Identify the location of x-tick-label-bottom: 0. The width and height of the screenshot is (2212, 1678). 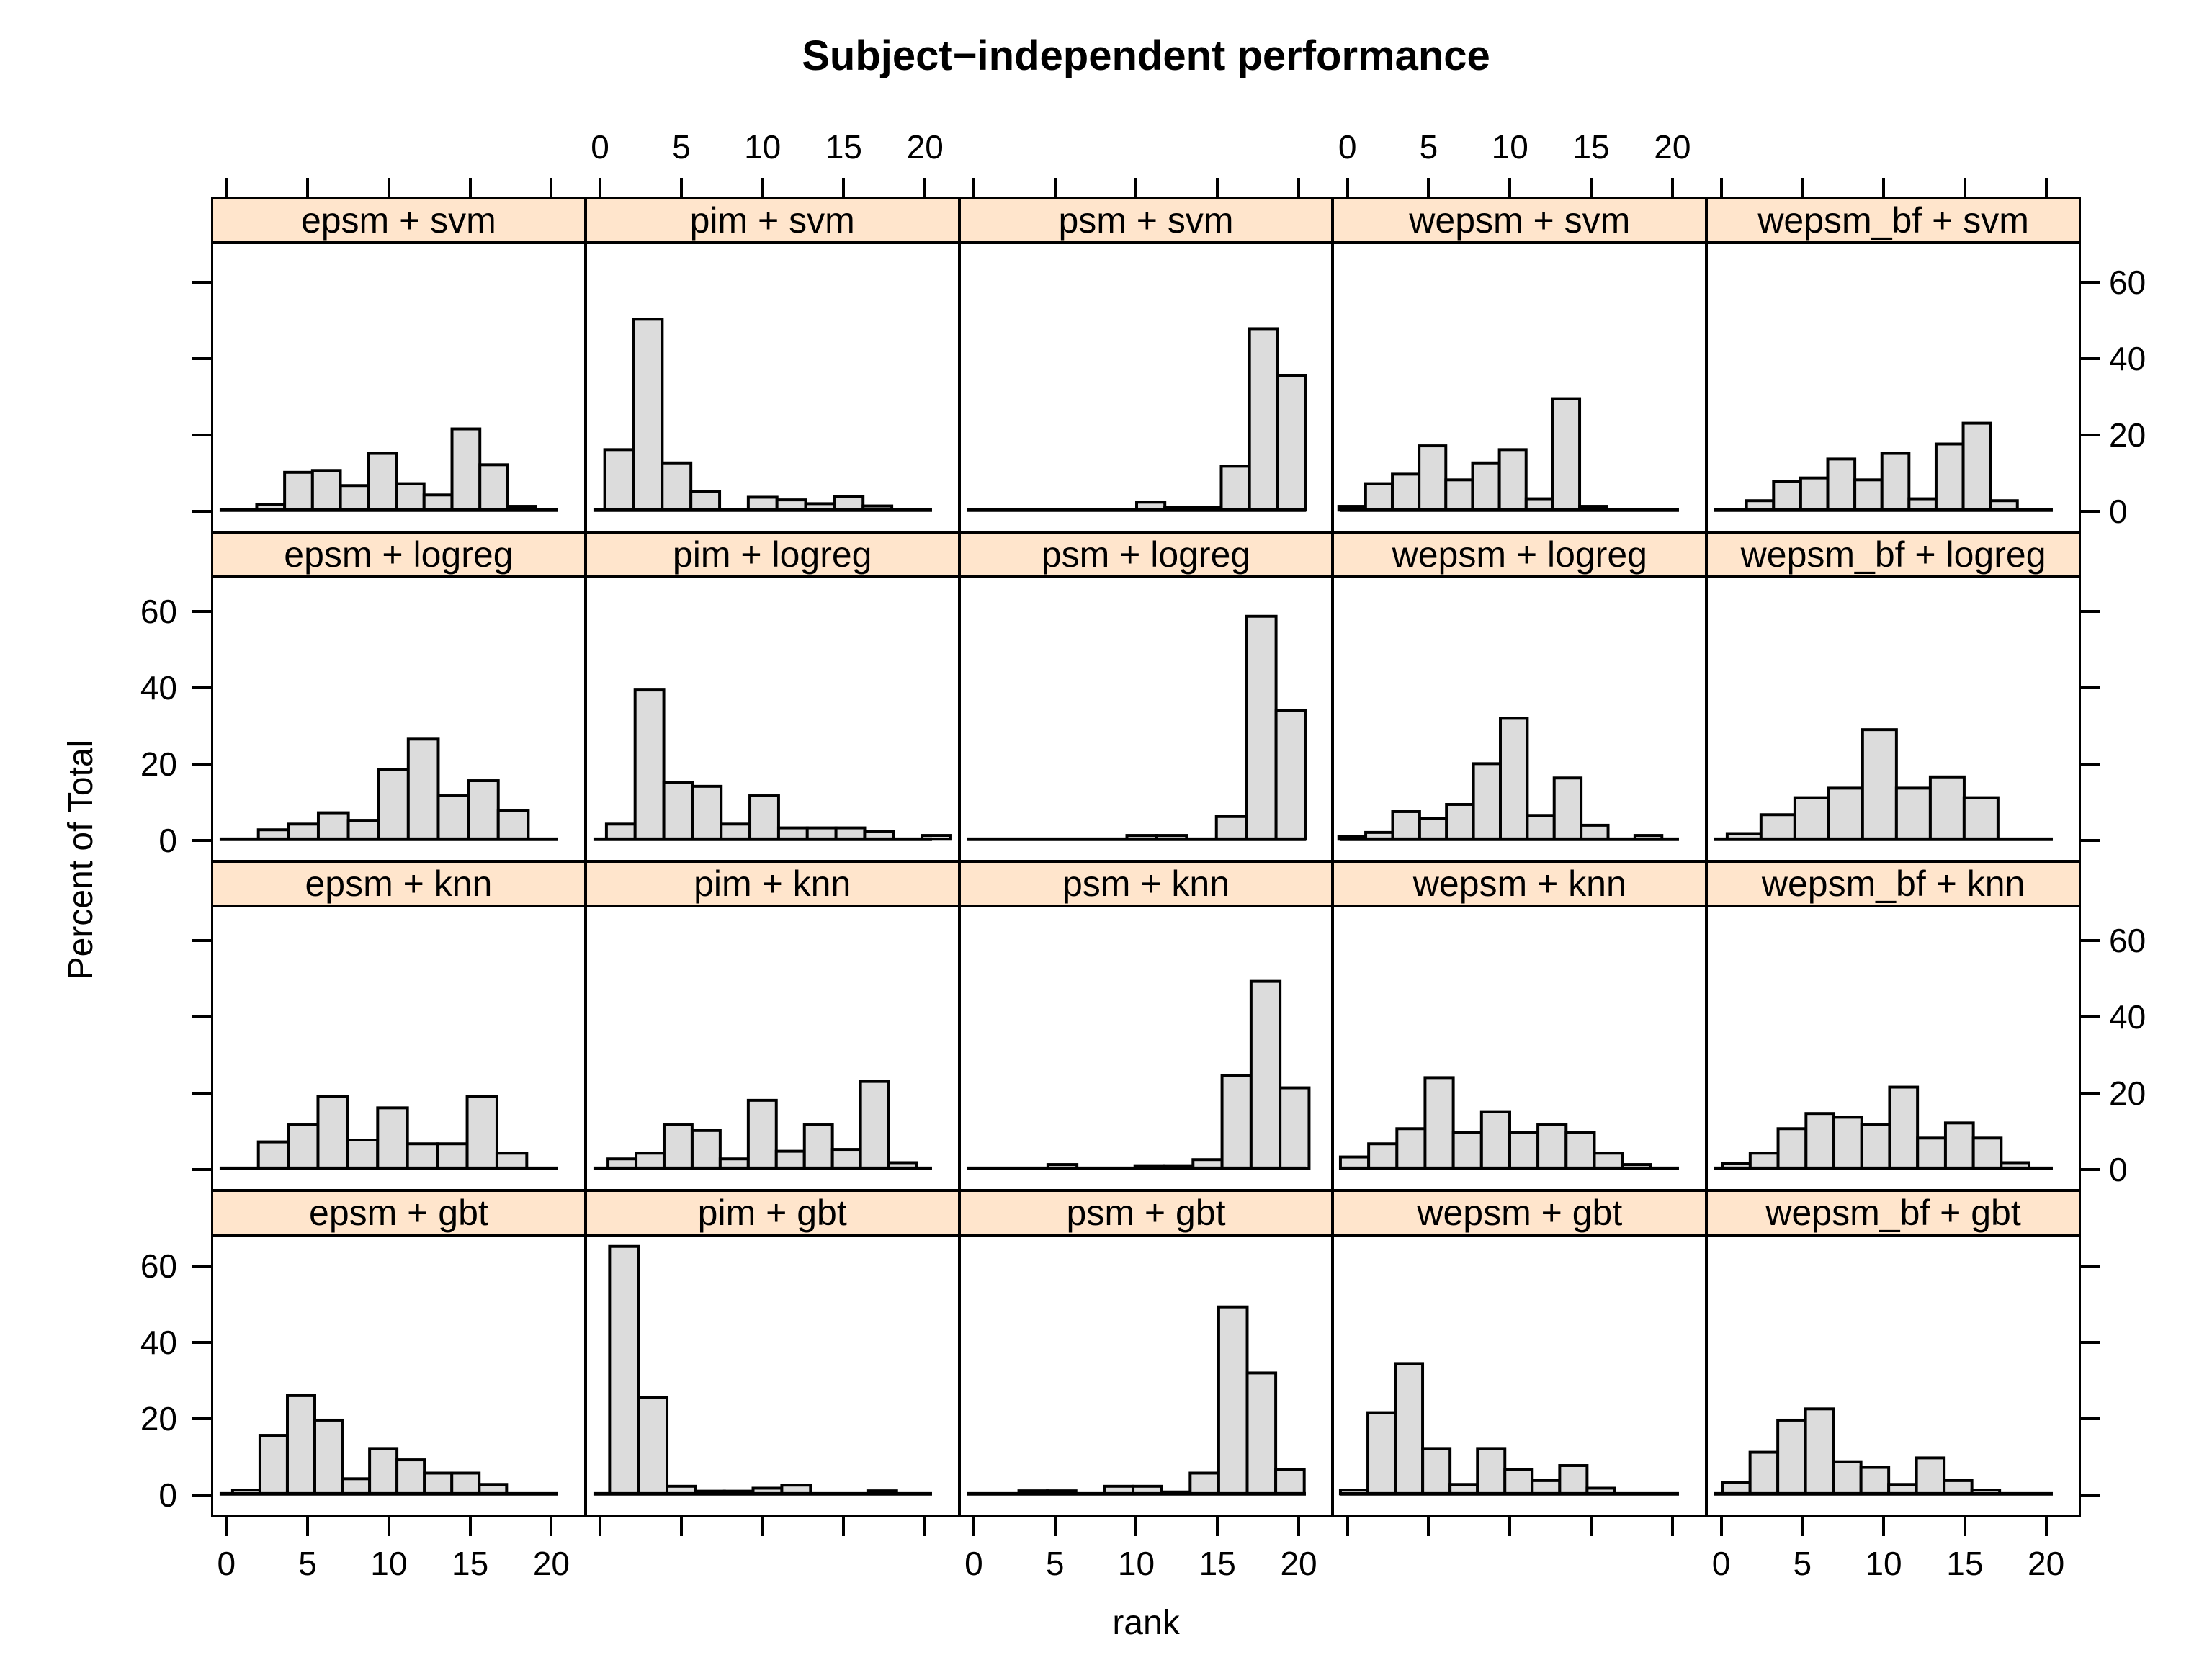
(1721, 1563).